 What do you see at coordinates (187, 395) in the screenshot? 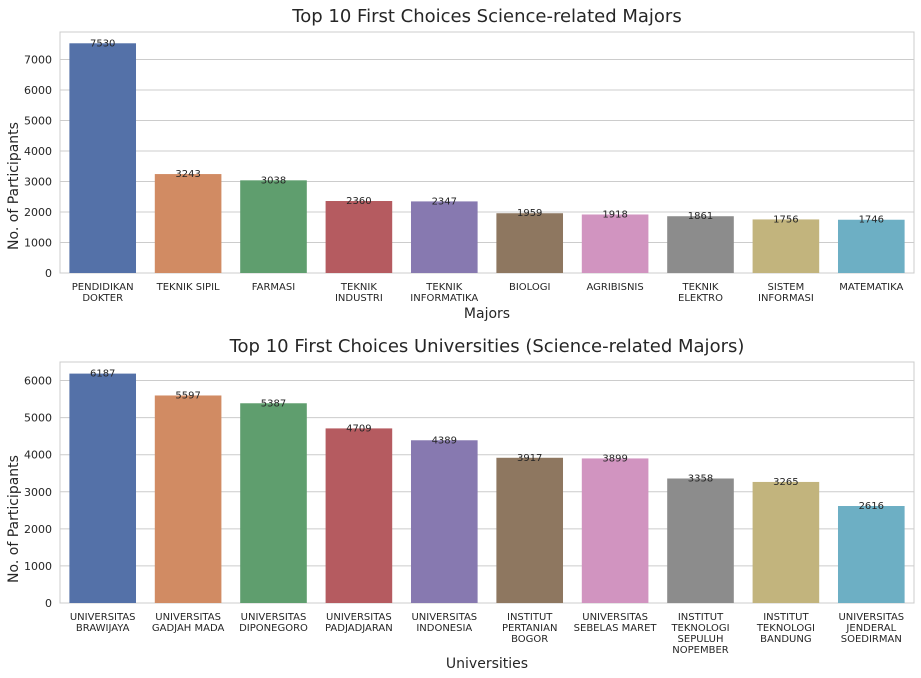
I see `universities-value-label: 5597` at bounding box center [187, 395].